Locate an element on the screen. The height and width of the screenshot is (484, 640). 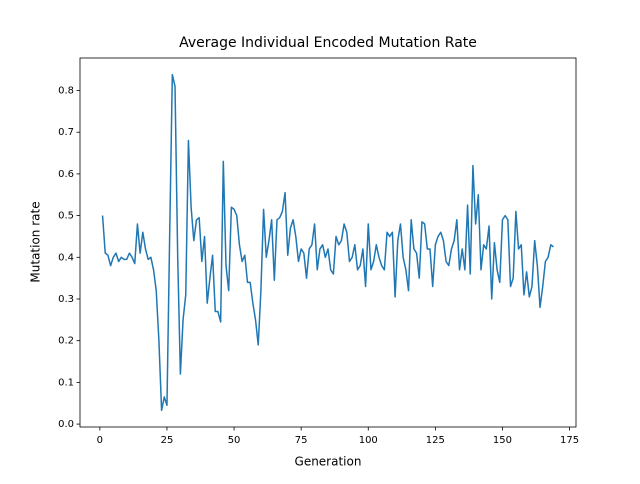
y-tick-label: 0.3 is located at coordinates (66, 299).